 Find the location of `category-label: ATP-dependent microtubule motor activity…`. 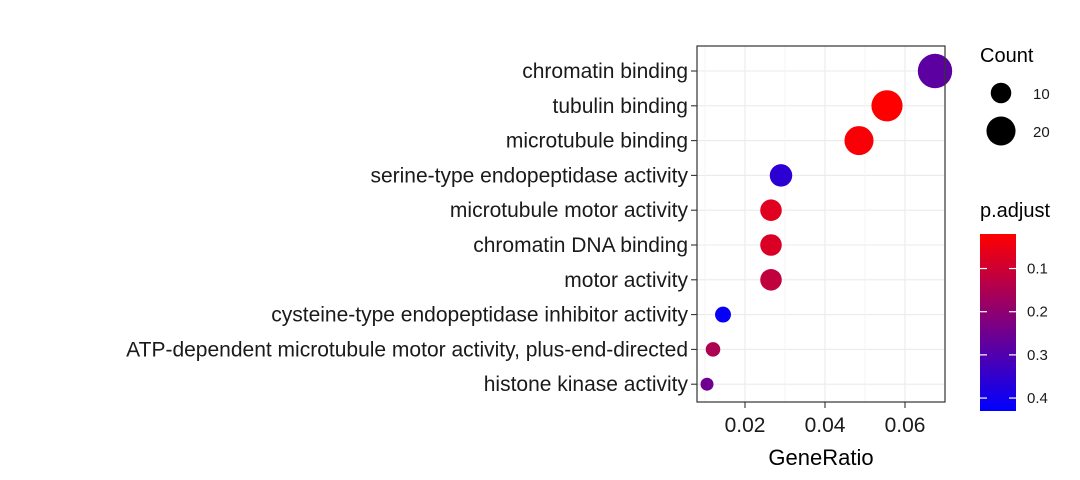

category-label: ATP-dependent microtubule motor activity… is located at coordinates (407, 349).